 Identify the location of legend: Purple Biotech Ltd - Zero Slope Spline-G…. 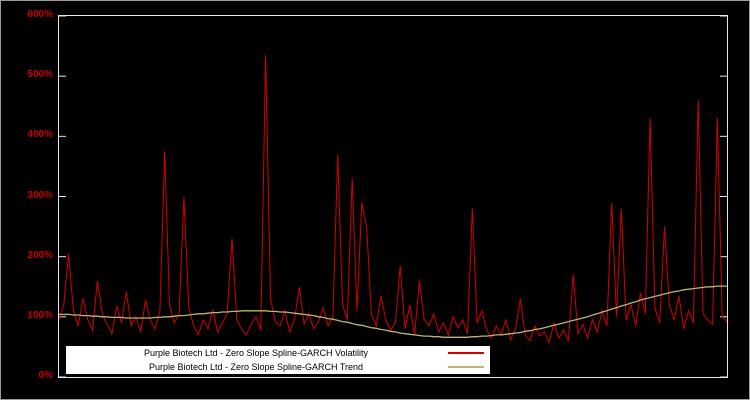
(278, 360).